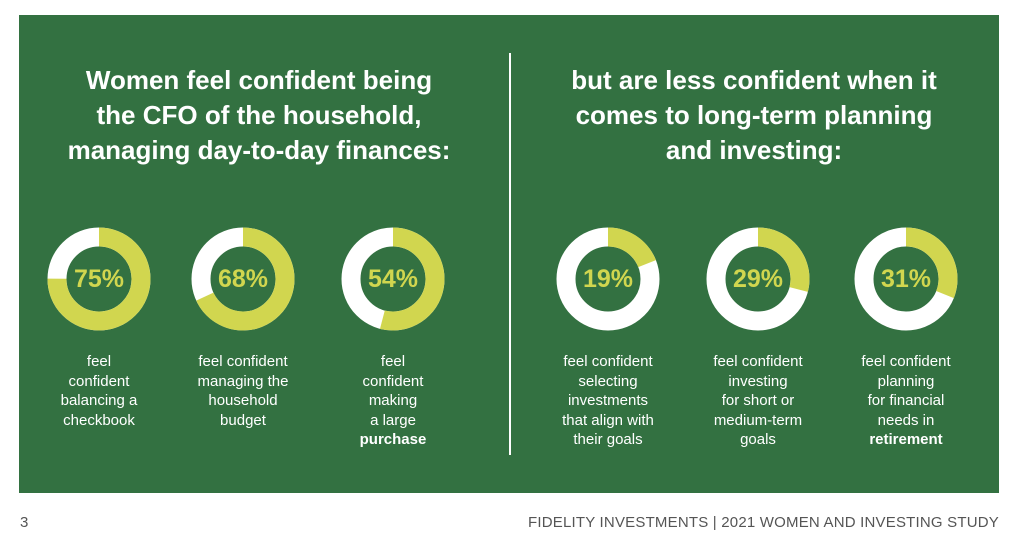  What do you see at coordinates (243, 420) in the screenshot?
I see `caption-line: budget` at bounding box center [243, 420].